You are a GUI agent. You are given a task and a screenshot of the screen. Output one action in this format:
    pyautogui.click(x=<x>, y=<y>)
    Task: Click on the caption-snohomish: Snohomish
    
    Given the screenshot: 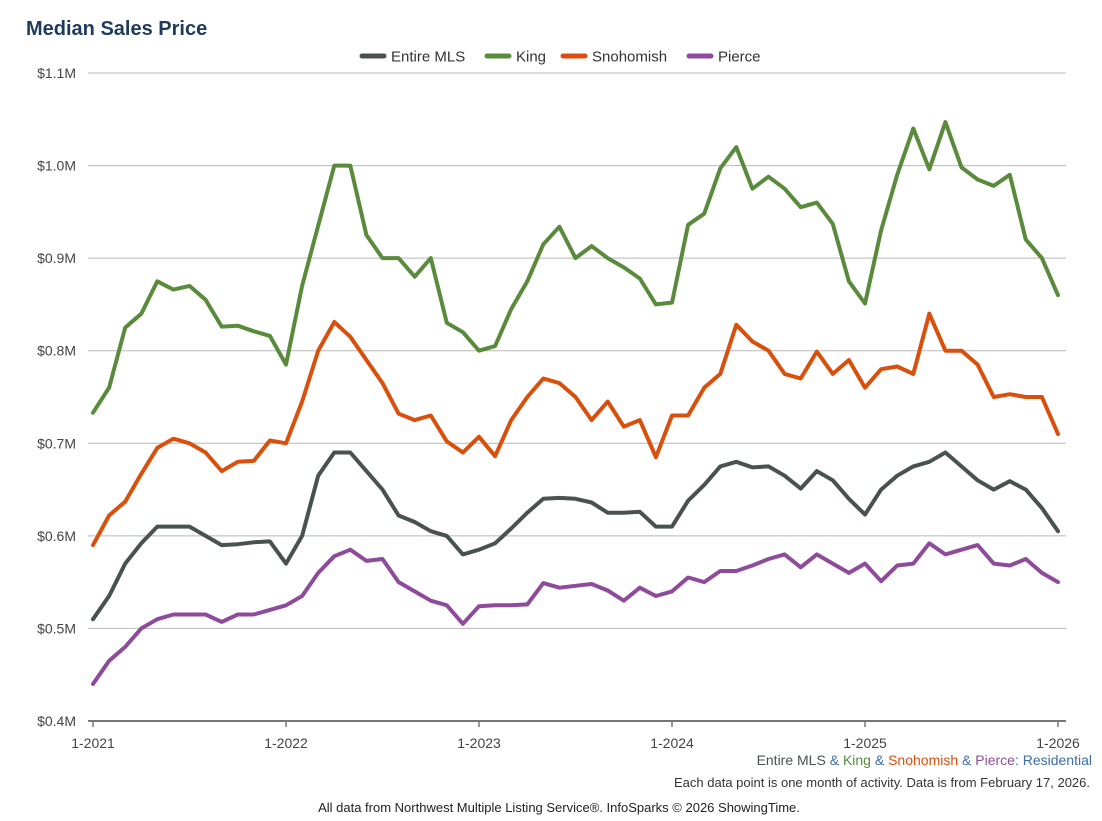 What is the action you would take?
    pyautogui.click(x=923, y=760)
    